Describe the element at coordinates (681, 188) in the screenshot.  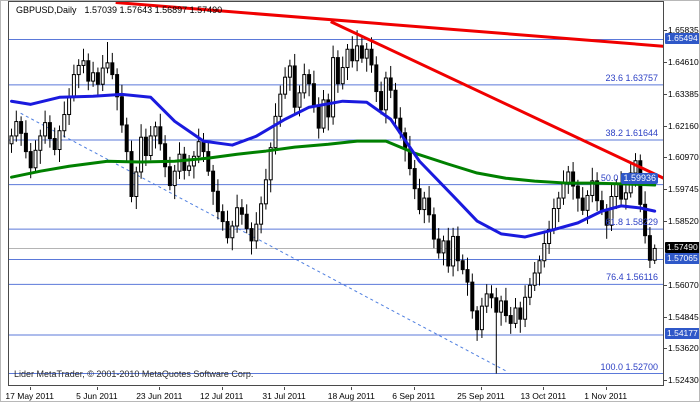
I see `price-tick-label: 1.59745` at that location.